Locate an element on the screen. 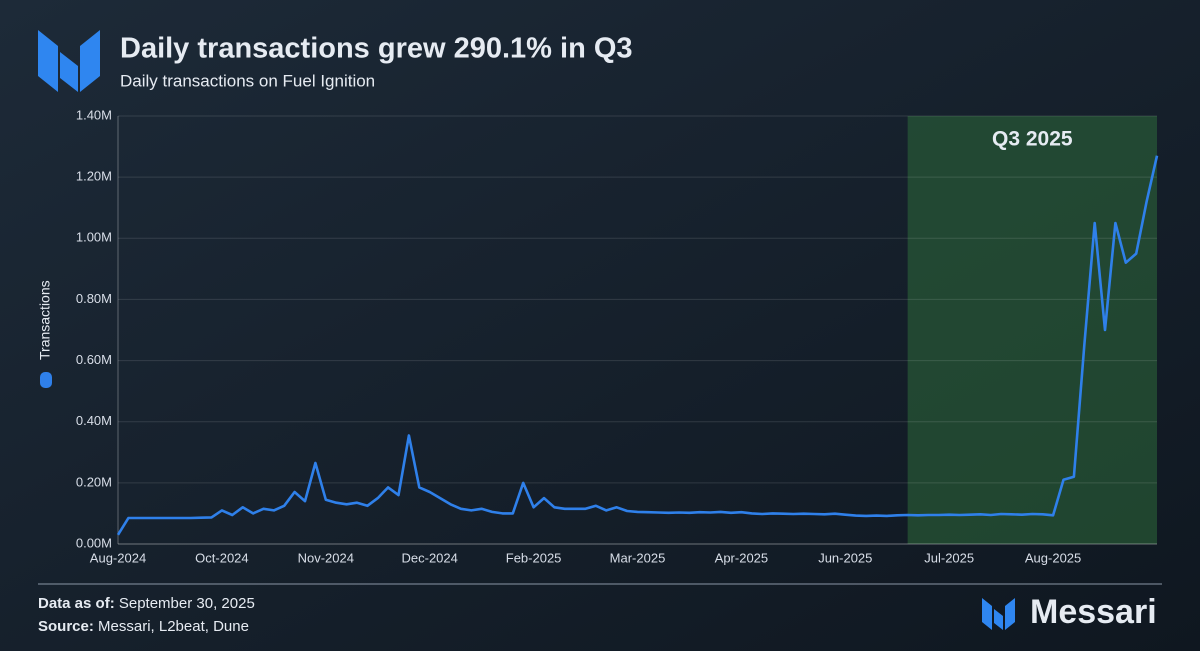 The width and height of the screenshot is (1200, 651). highlight-region is located at coordinates (1032, 330).